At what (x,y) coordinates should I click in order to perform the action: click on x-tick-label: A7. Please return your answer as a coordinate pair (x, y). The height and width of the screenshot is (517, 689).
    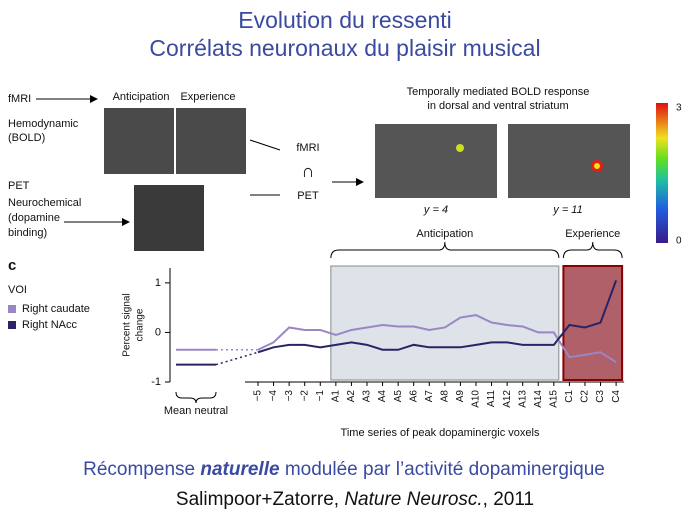
    Looking at the image, I should click on (429, 396).